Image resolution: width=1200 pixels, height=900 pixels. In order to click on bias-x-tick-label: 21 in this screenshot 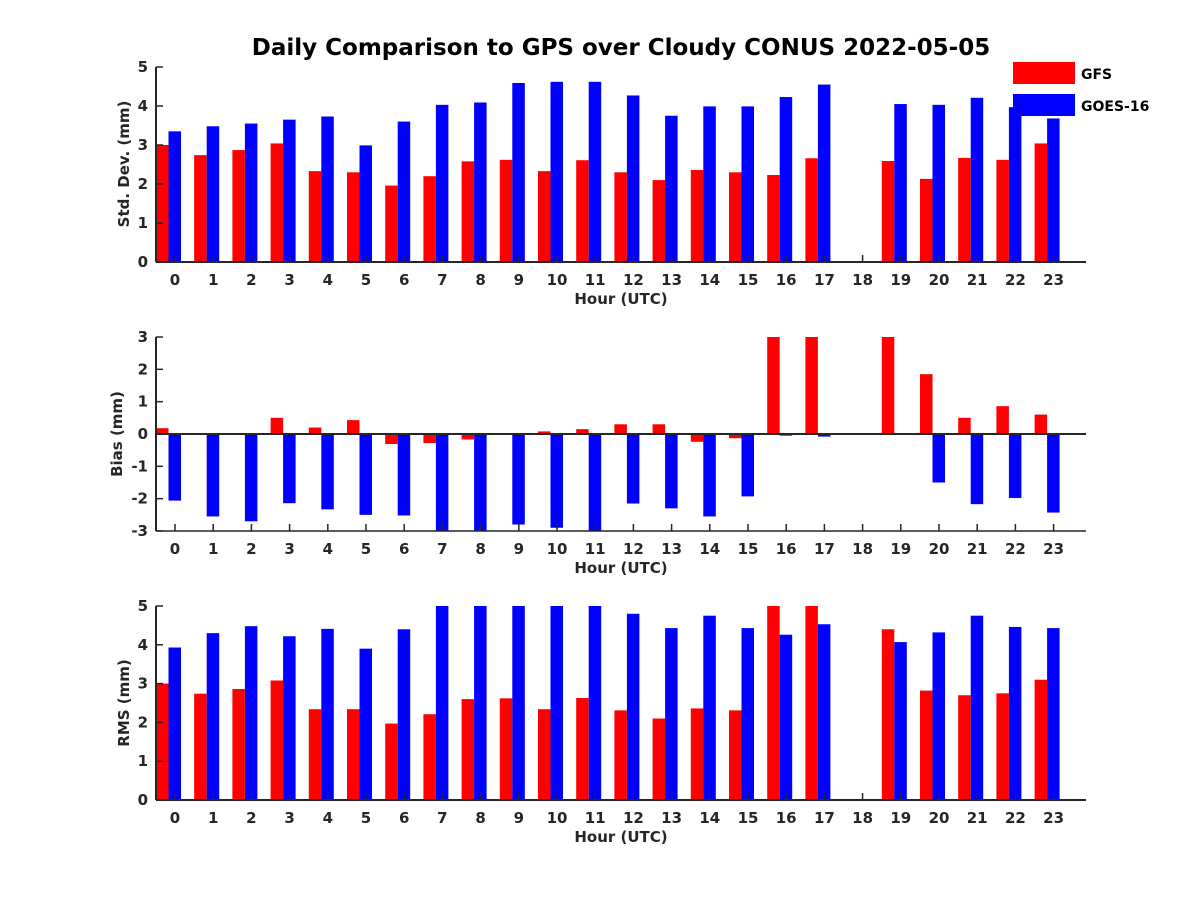, I will do `click(977, 549)`.